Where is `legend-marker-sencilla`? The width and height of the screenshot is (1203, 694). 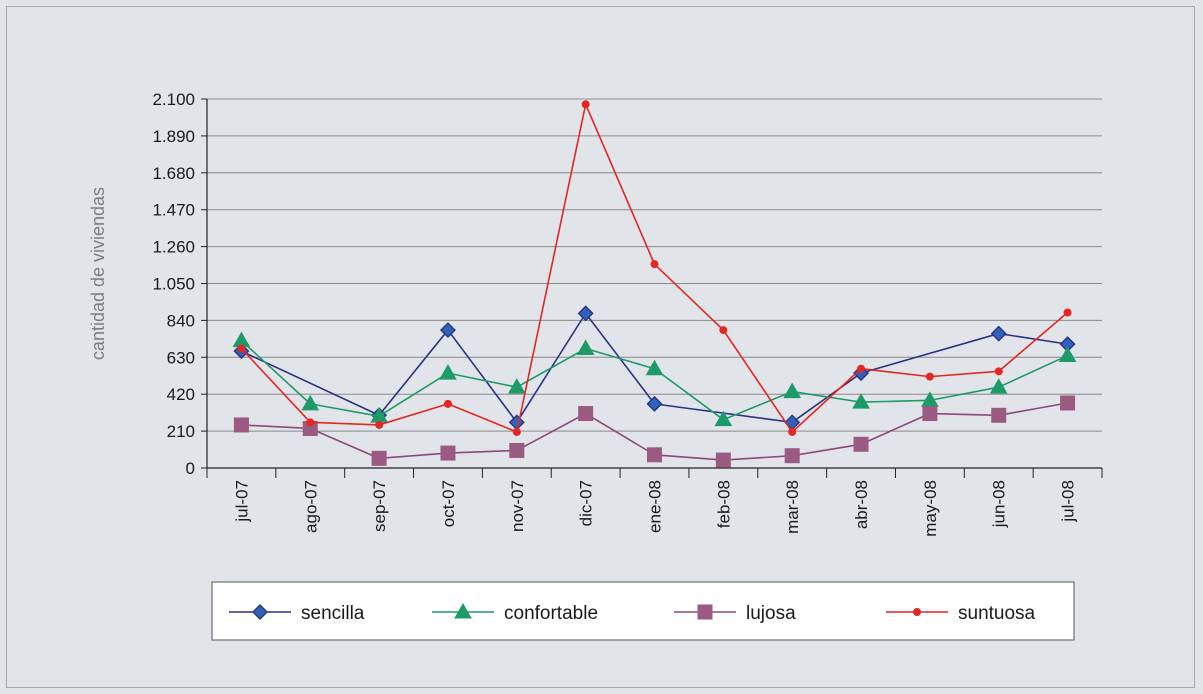
legend-marker-sencilla is located at coordinates (260, 612).